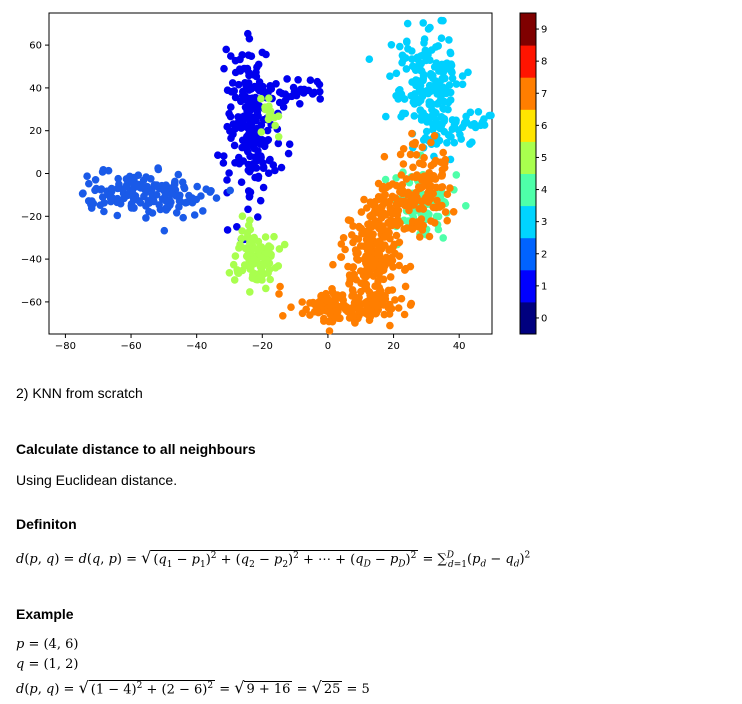  Describe the element at coordinates (31, 302) in the screenshot. I see `y-tick-label: −60` at that location.